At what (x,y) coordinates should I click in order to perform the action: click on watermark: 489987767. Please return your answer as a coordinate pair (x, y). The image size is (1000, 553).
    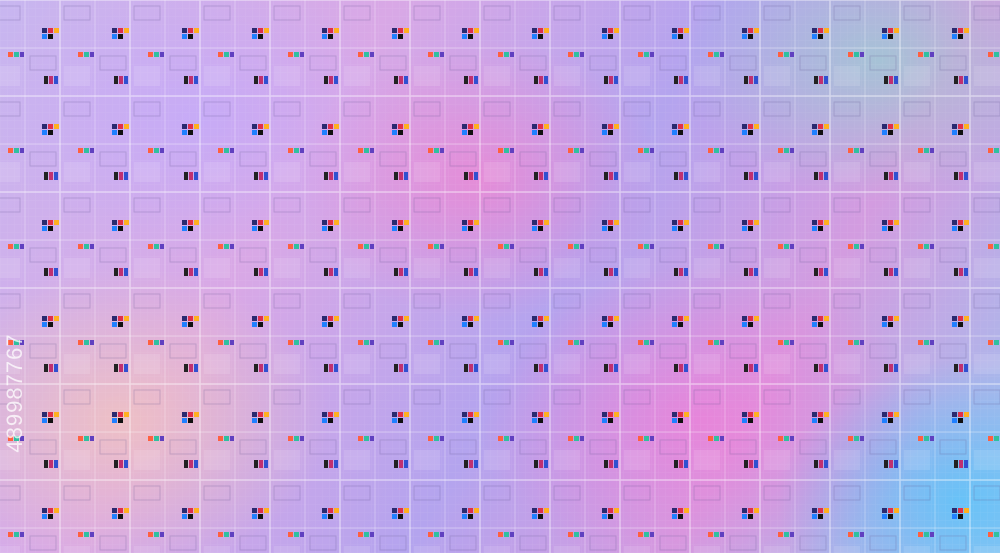
    Looking at the image, I should click on (14, 393).